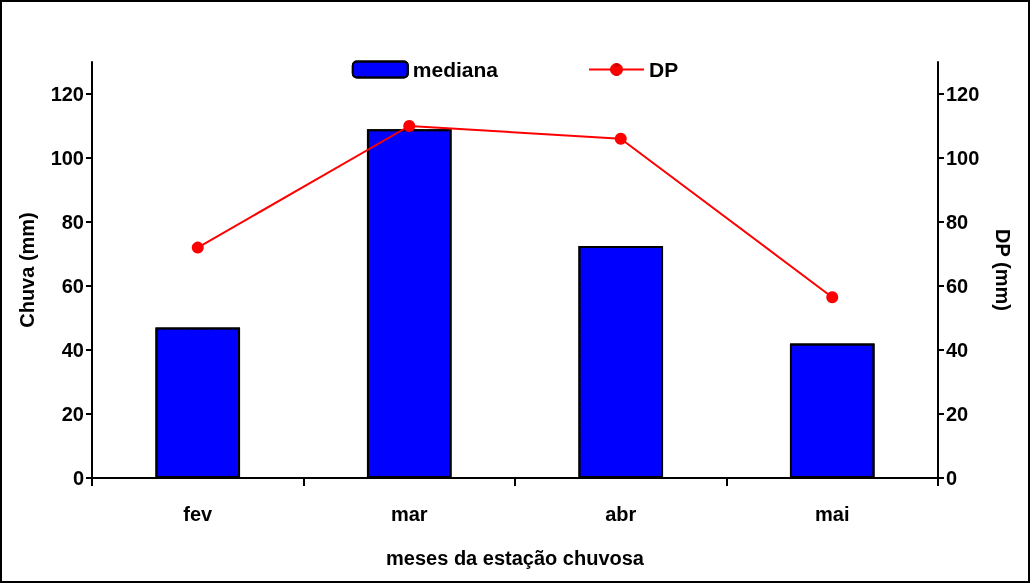 This screenshot has height=583, width=1030. What do you see at coordinates (72, 350) in the screenshot?
I see `y-tick-label: 40` at bounding box center [72, 350].